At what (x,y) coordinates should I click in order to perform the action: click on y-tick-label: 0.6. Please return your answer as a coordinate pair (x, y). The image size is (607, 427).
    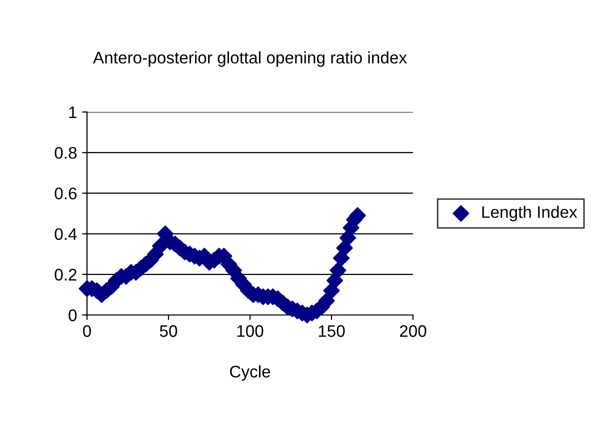
    Looking at the image, I should click on (65, 194).